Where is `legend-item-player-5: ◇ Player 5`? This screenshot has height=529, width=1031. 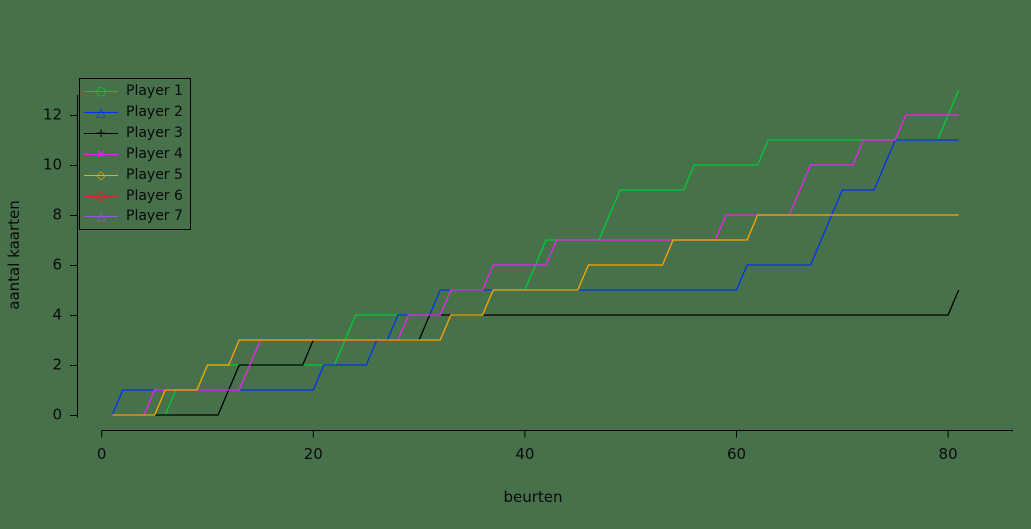 legend-item-player-5: ◇ Player 5 is located at coordinates (137, 174).